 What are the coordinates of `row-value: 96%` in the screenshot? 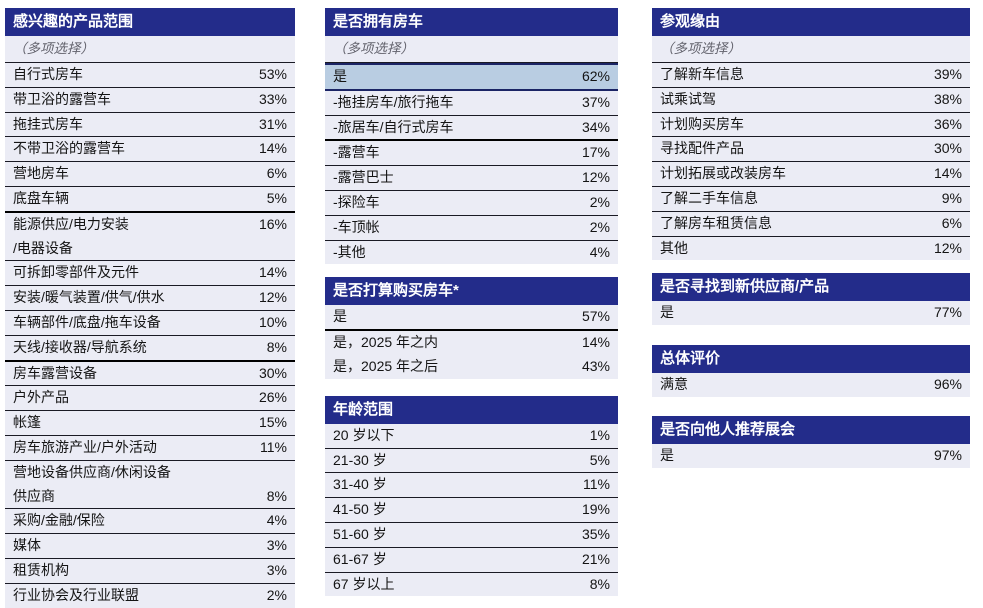 It's located at (947, 384).